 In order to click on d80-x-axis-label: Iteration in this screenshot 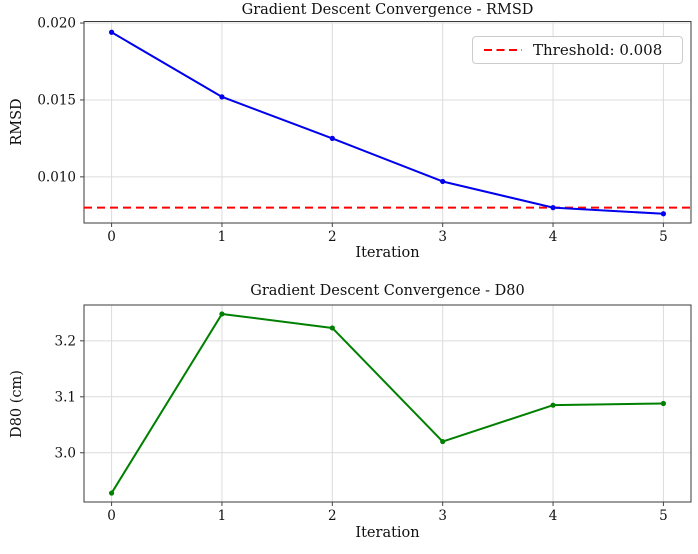, I will do `click(387, 533)`.